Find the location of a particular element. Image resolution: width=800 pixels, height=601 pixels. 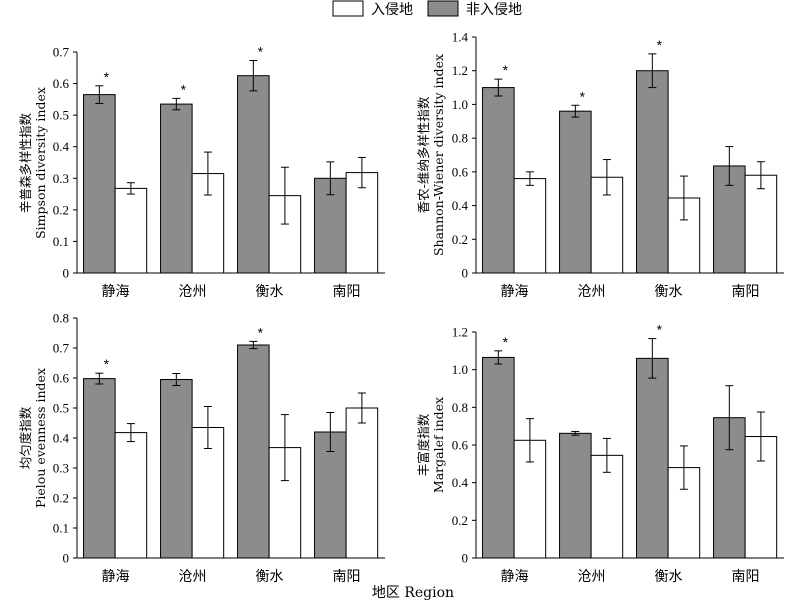

legend: 入侵地 非入侵地 is located at coordinates (427, 9).